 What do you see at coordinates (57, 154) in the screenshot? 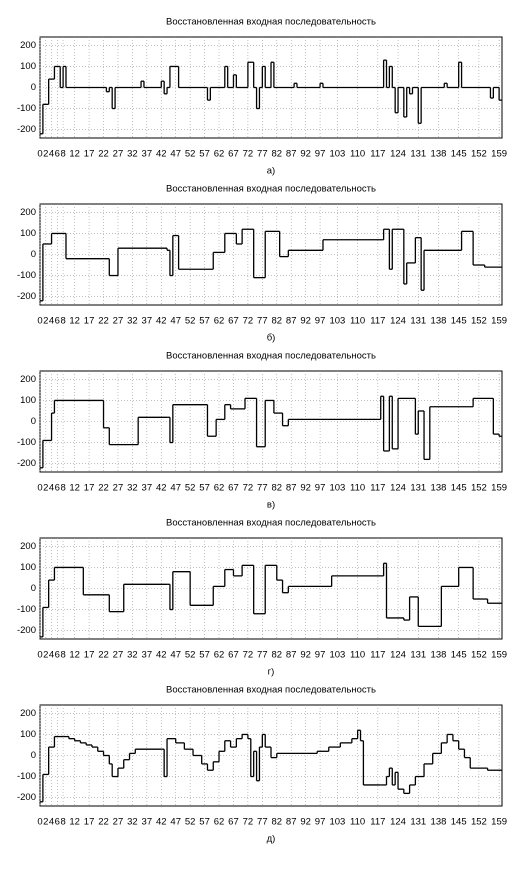
I see `x-tick-label: 6` at bounding box center [57, 154].